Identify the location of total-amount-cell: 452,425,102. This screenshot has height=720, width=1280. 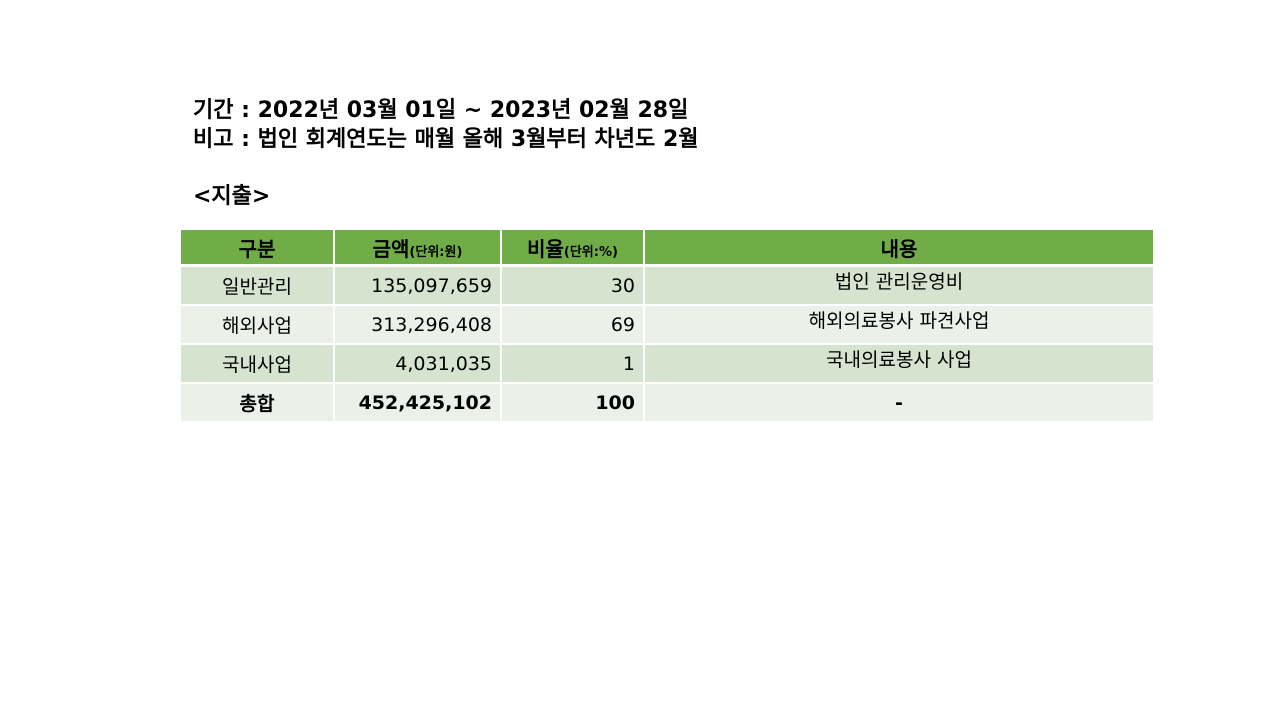
(418, 403).